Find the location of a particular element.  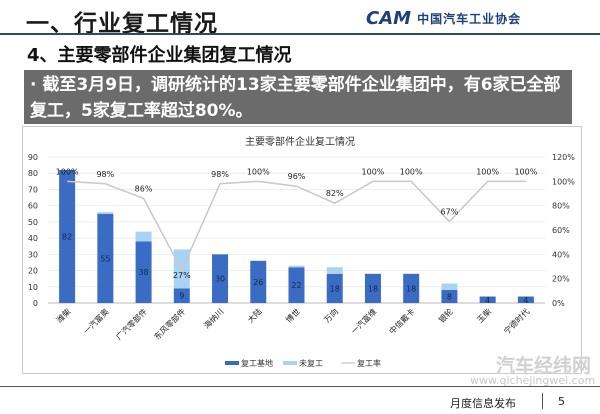

category-label: 万向 is located at coordinates (331, 315).